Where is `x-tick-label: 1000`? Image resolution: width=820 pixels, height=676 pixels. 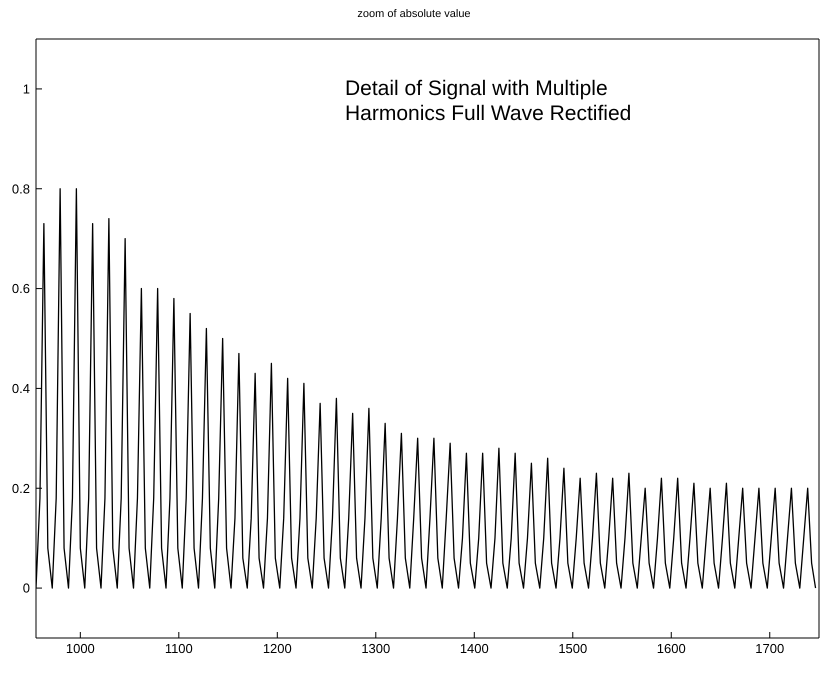 x-tick-label: 1000 is located at coordinates (80, 648).